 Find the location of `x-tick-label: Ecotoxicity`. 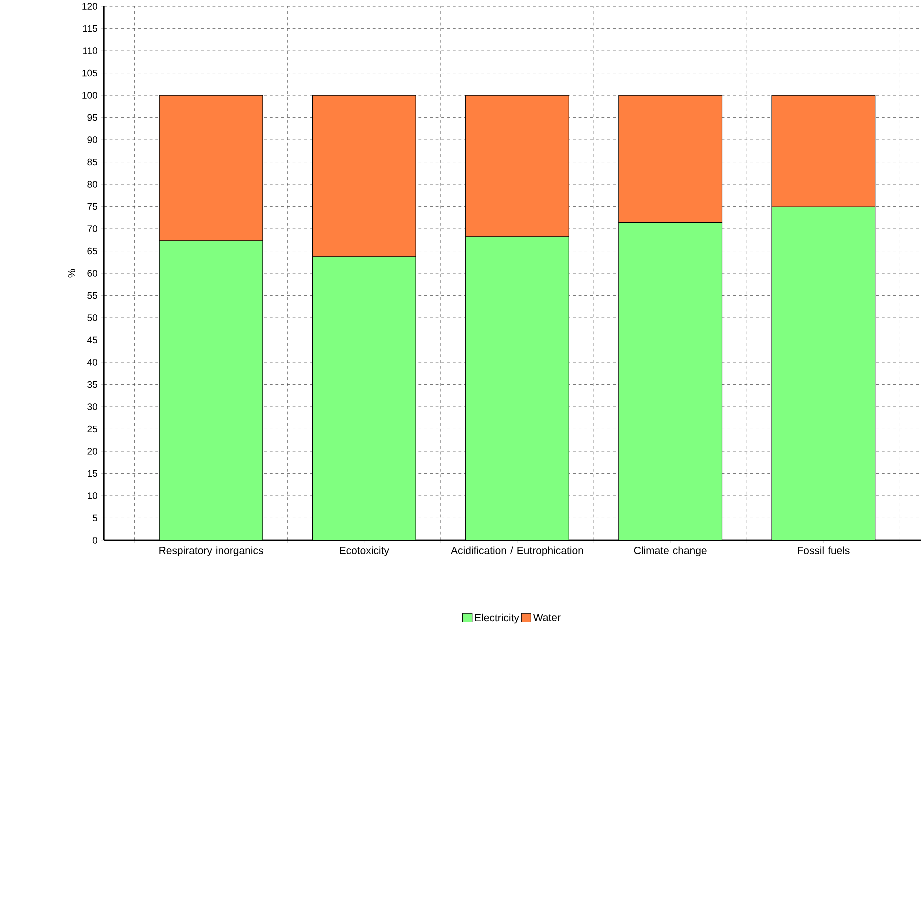

x-tick-label: Ecotoxicity is located at coordinates (365, 551).